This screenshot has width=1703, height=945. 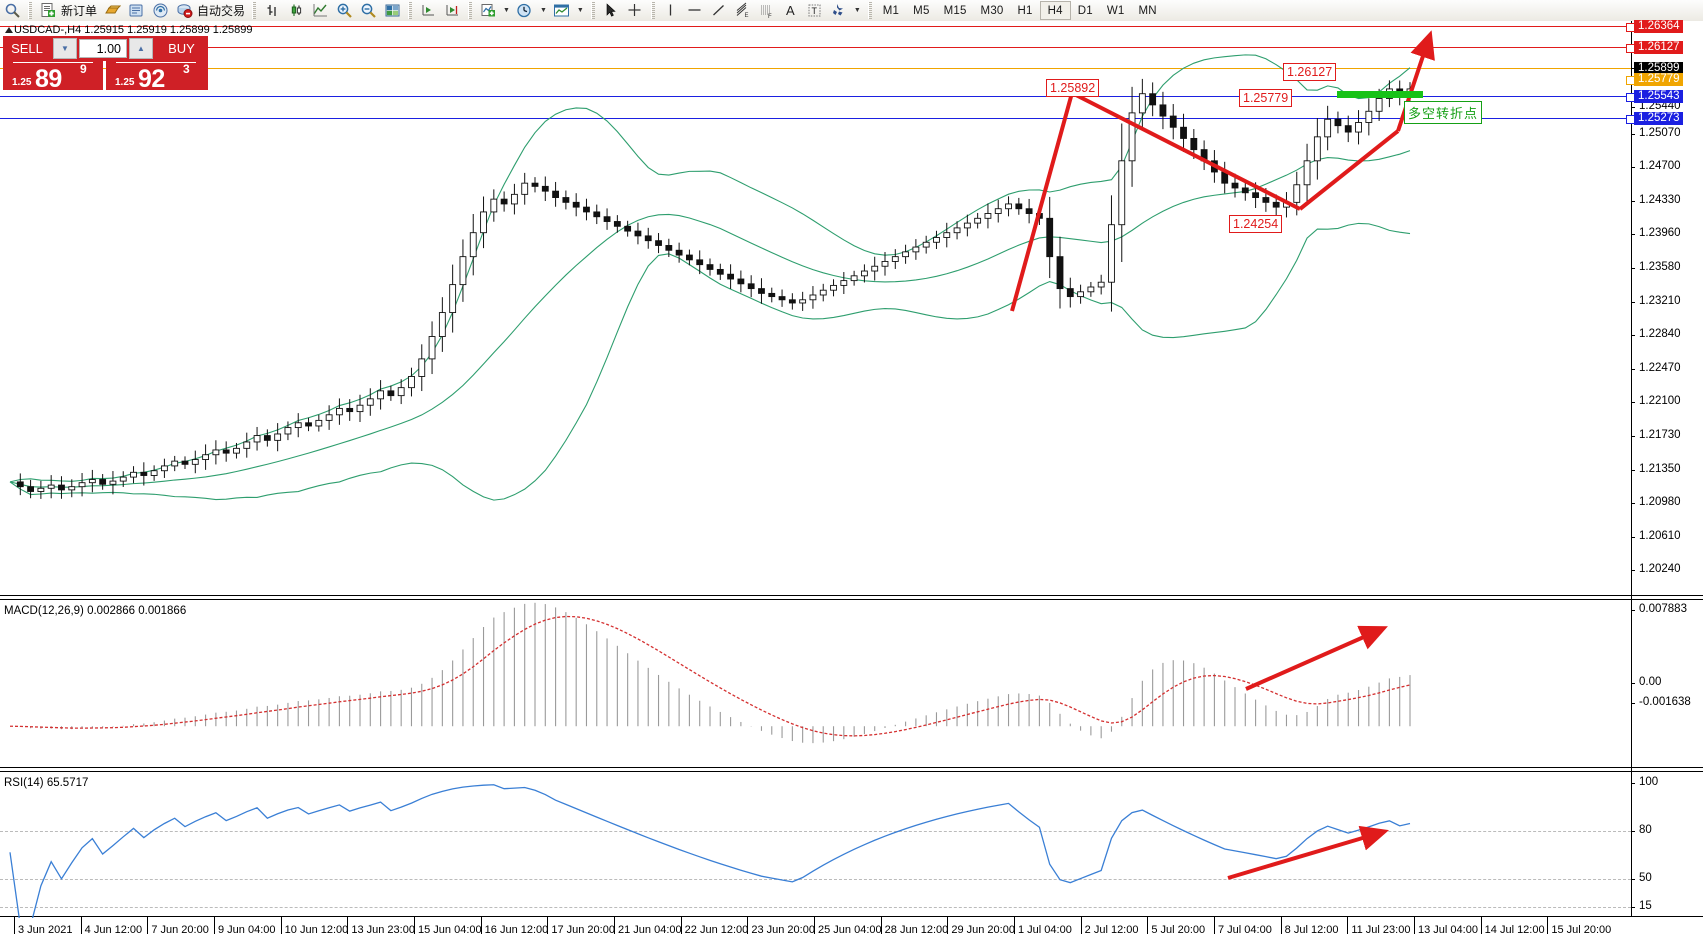 I want to click on buy-price-box: 1.25 92 3, so click(x=157, y=77).